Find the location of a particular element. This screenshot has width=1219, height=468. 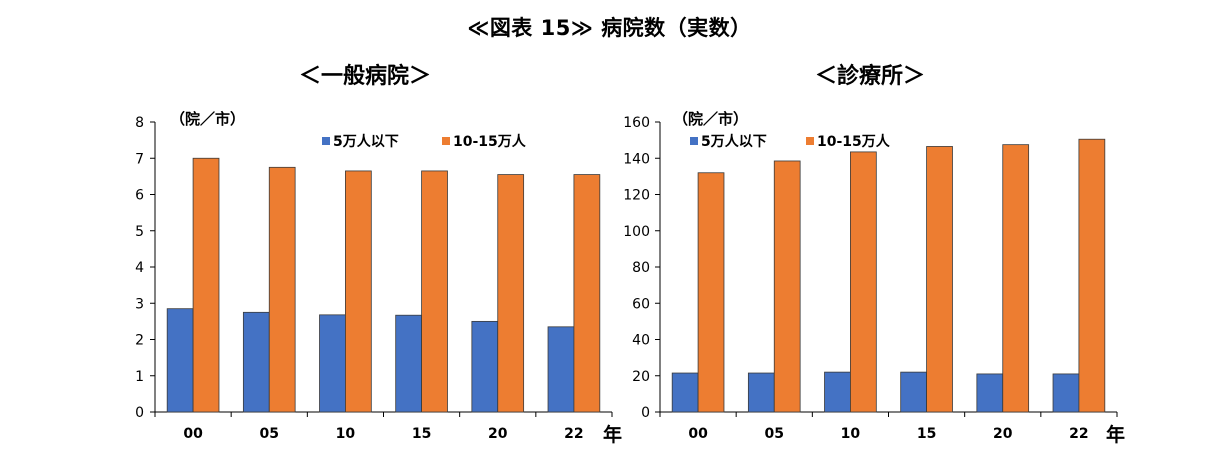

y-tick-label: 160 is located at coordinates (636, 123).